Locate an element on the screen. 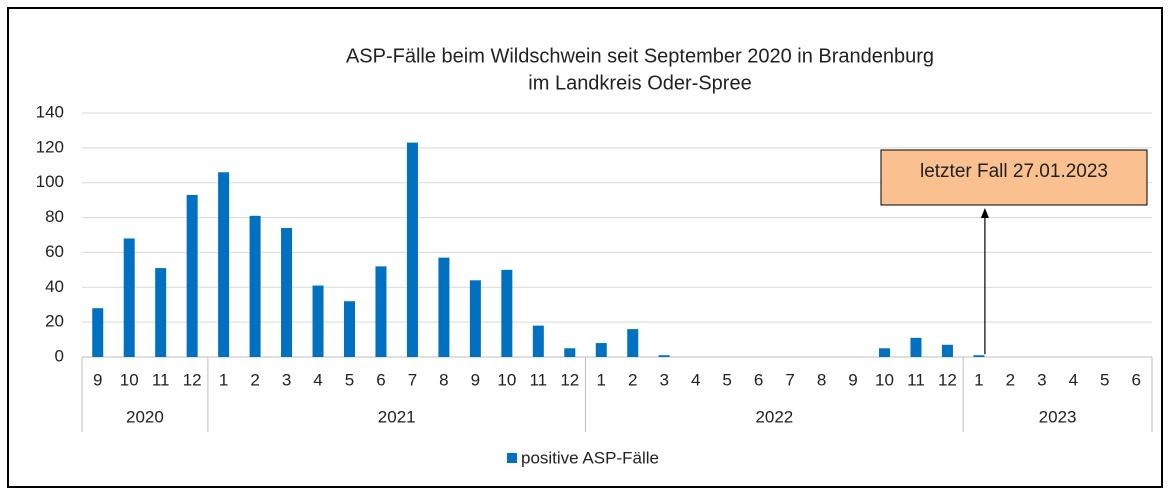 The image size is (1170, 494). group-label: 2023 is located at coordinates (1058, 416).